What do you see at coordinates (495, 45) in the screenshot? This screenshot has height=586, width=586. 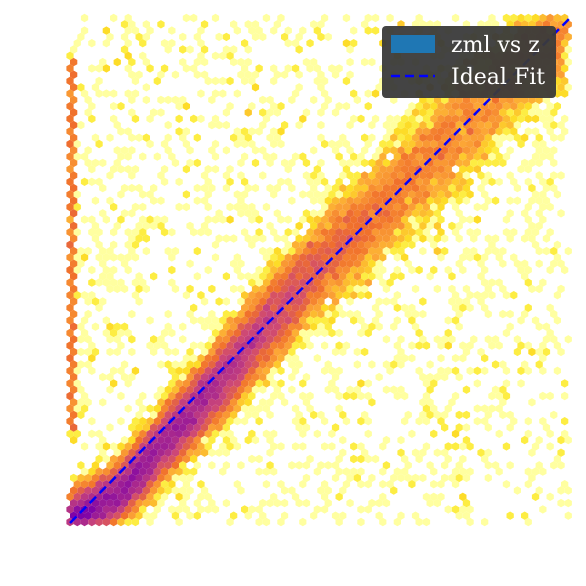 I see `legend-label-zml: zml vs z` at bounding box center [495, 45].